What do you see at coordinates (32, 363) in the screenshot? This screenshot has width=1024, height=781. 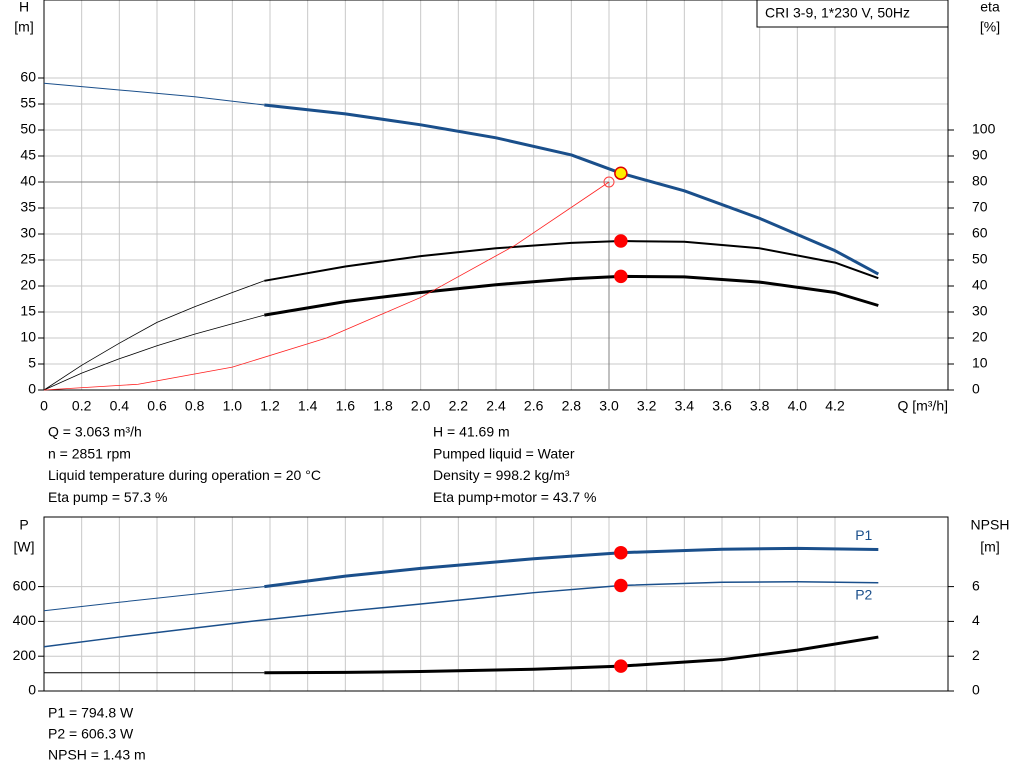 I see `y-tick-label: 5` at bounding box center [32, 363].